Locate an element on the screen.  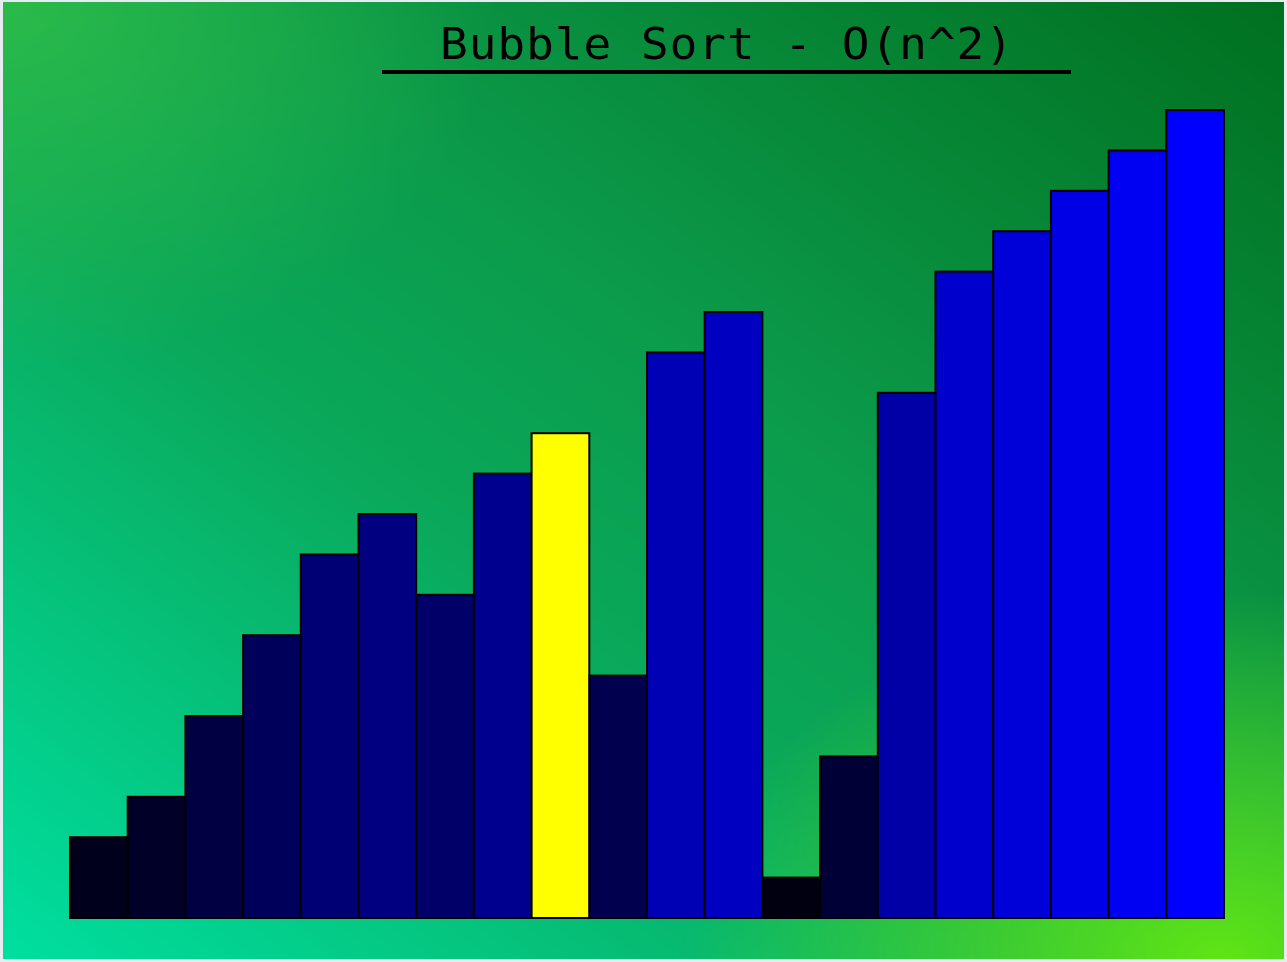
page-title: Bubble Sort - O(n^2) is located at coordinates (727, 44).